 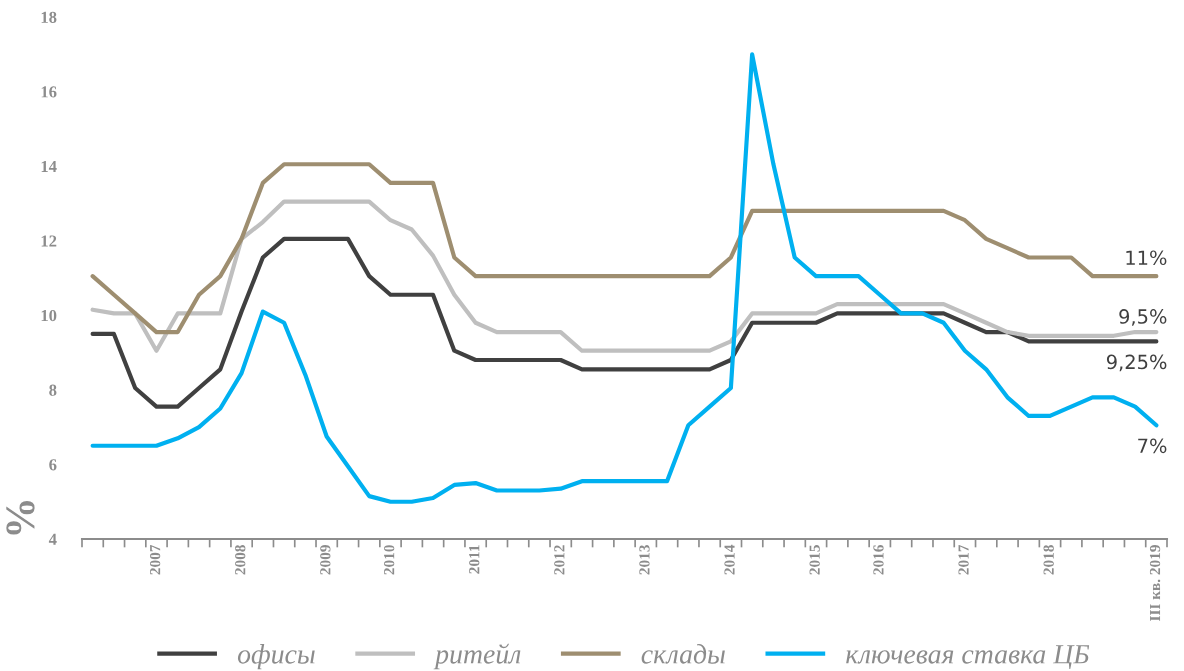 What do you see at coordinates (389, 560) in the screenshot?
I see `x-tick-label: 2010` at bounding box center [389, 560].